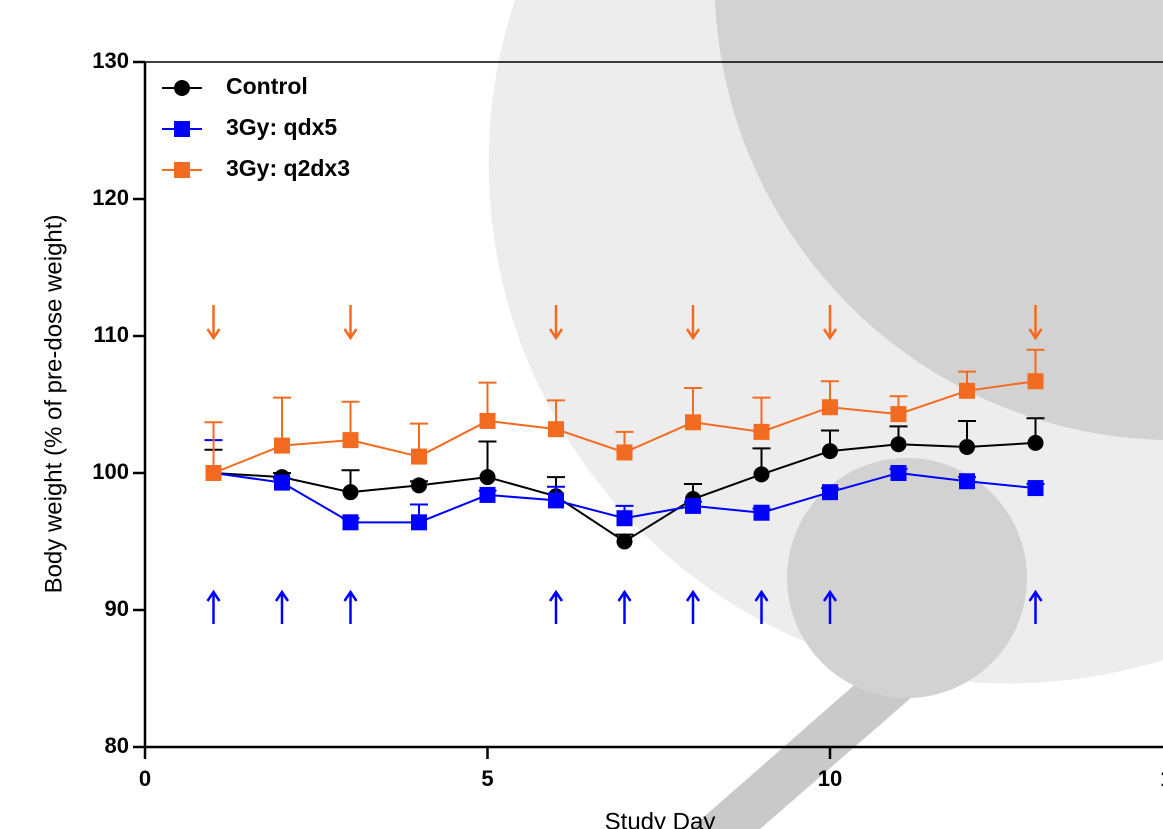  What do you see at coordinates (117, 608) in the screenshot?
I see `y-tick-label: 90` at bounding box center [117, 608].